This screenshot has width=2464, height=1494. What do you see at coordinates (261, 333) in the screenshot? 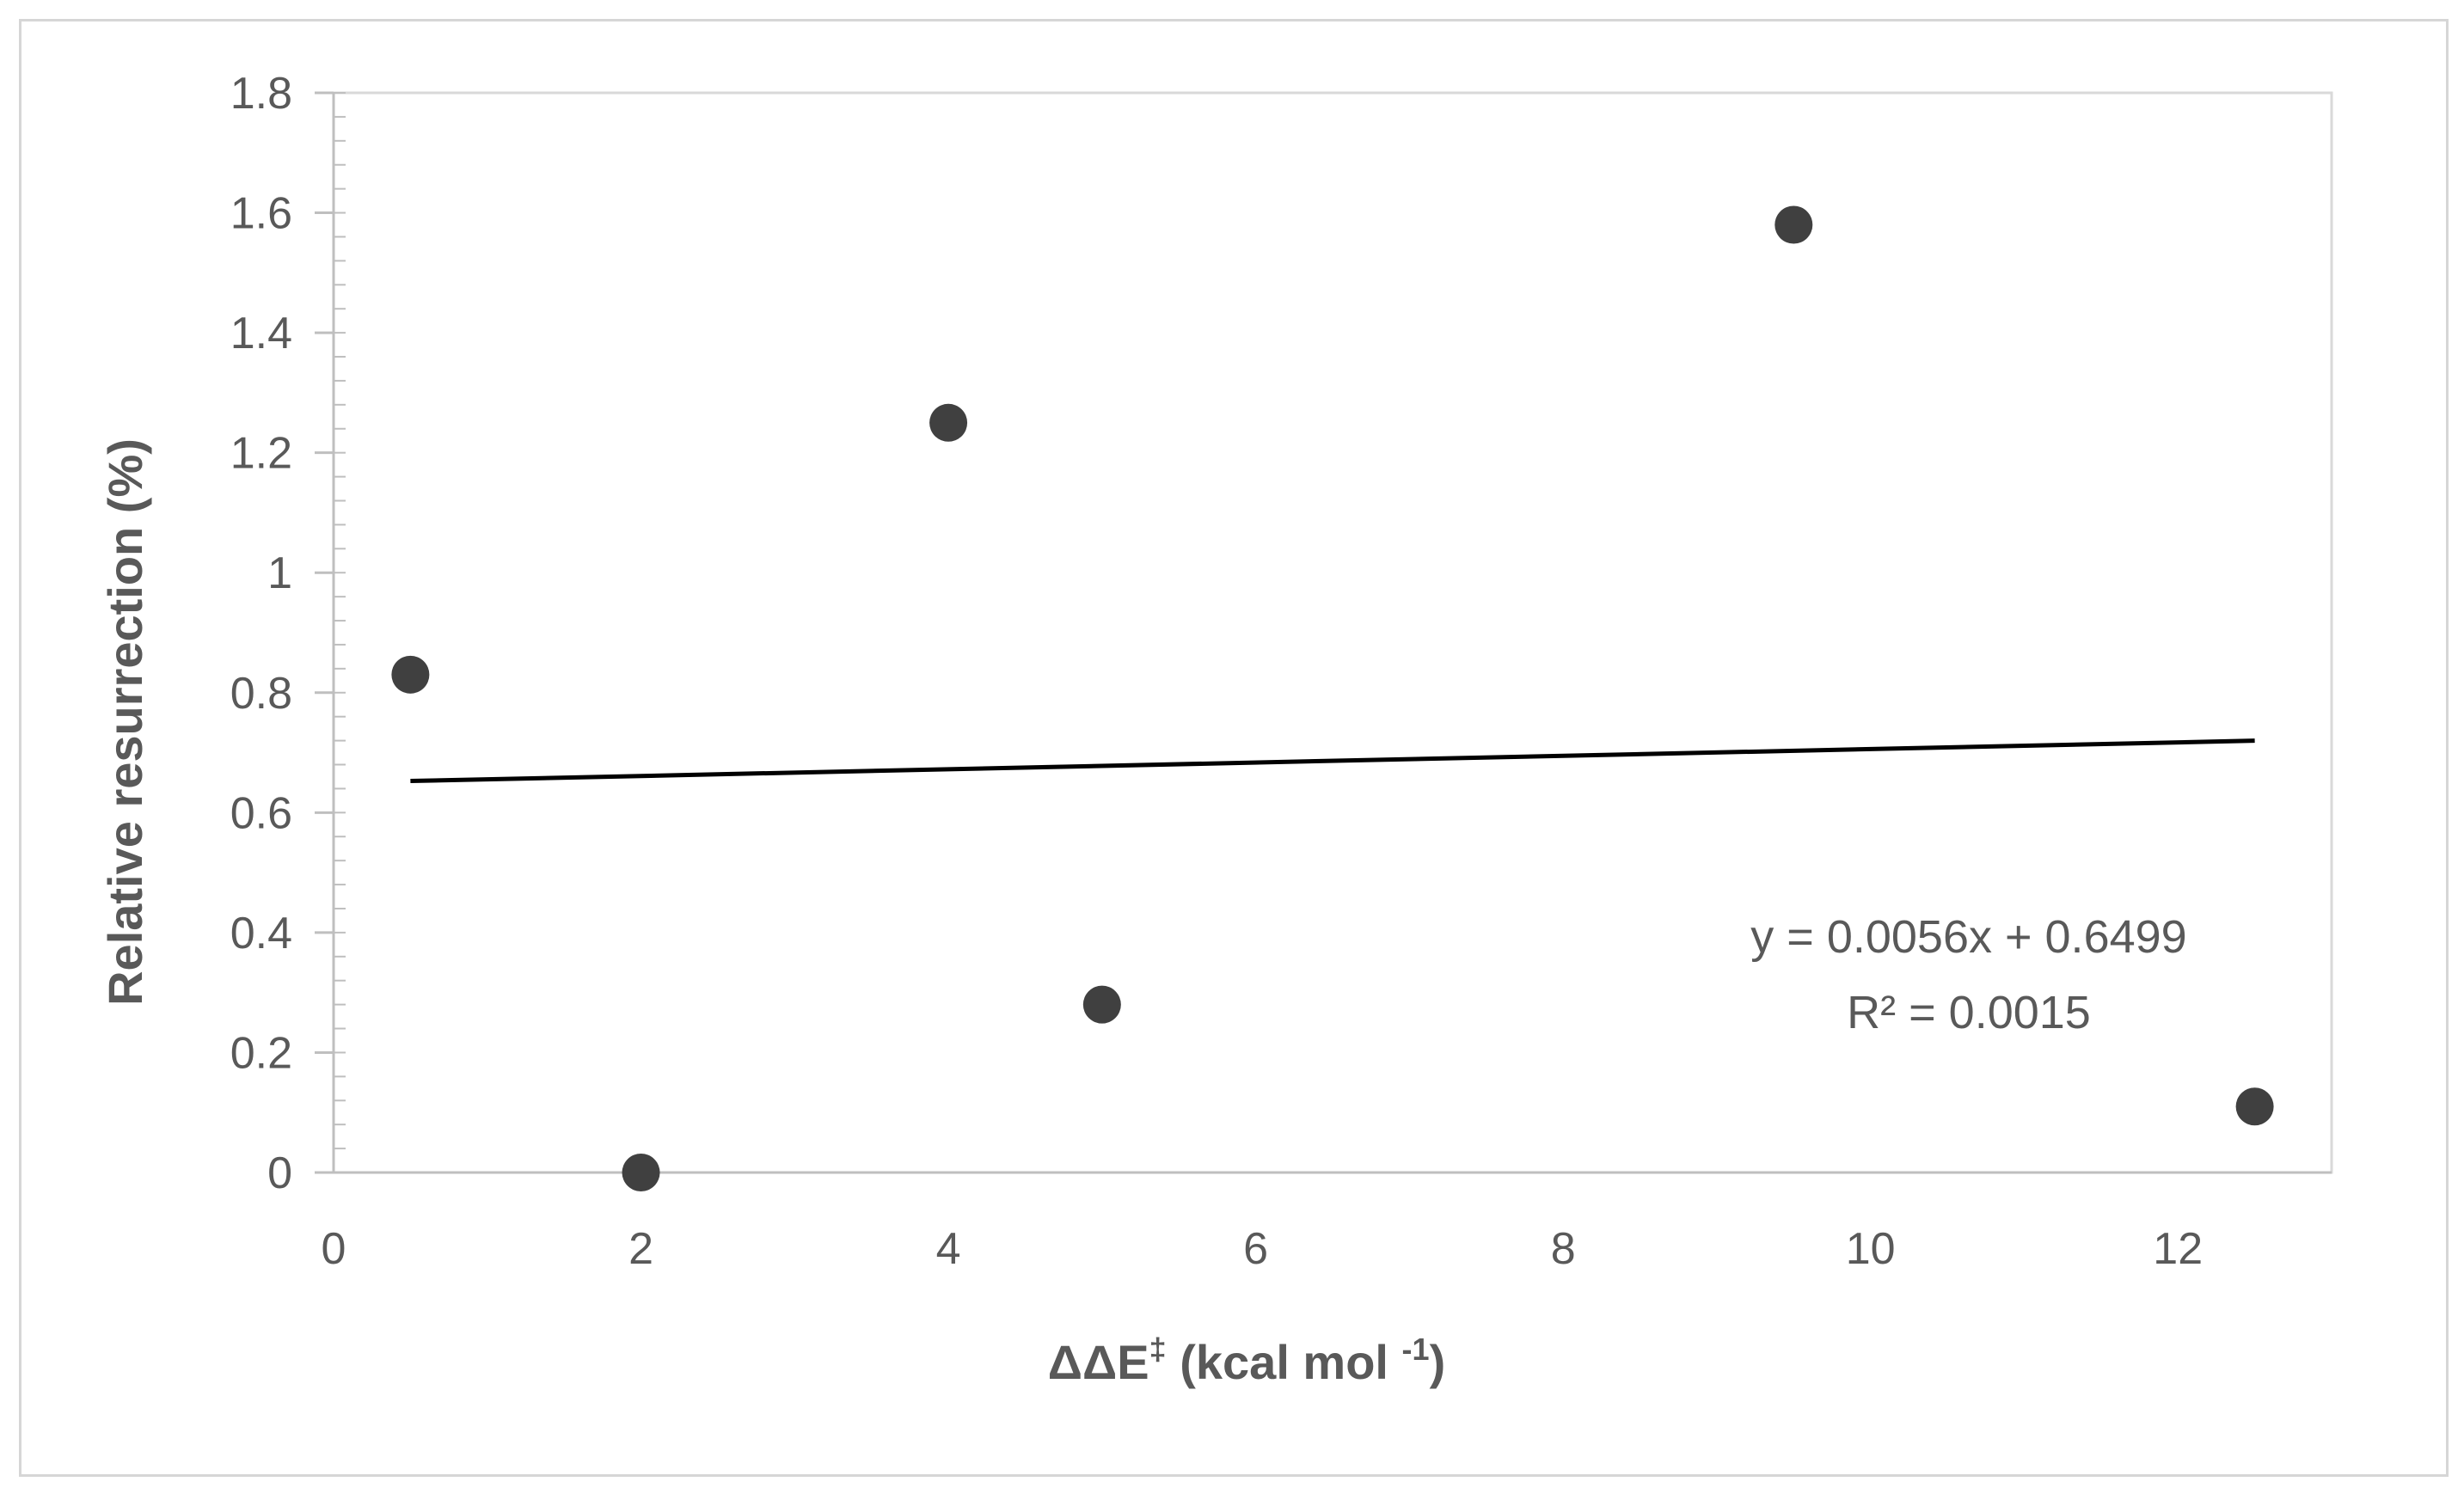
I see `y-tick-label: 1.4` at bounding box center [261, 333].